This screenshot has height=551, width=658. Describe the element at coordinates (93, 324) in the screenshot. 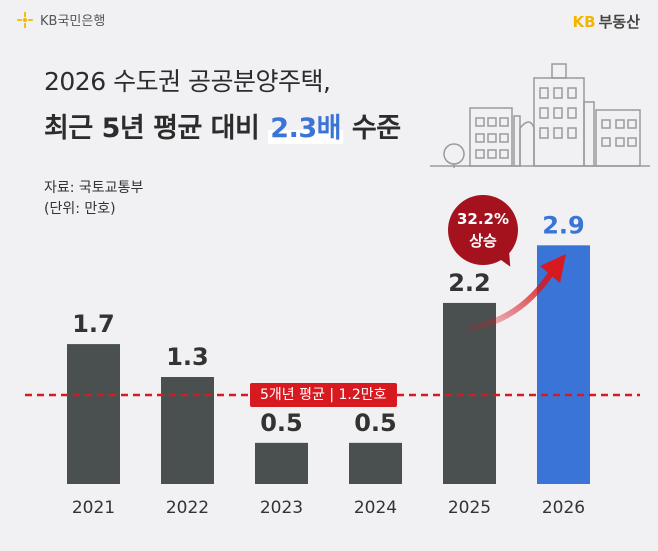

I see `value-label-2021: 1.7` at that location.